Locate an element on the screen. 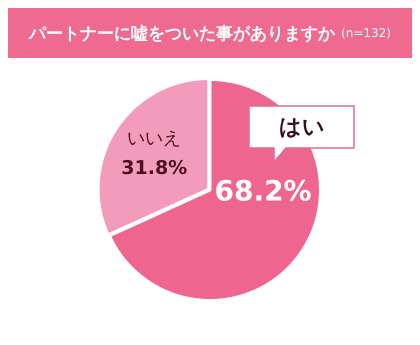 The width and height of the screenshot is (420, 345). chart-title: パートナーに嘘をついた事がありますか is located at coordinates (182, 33).